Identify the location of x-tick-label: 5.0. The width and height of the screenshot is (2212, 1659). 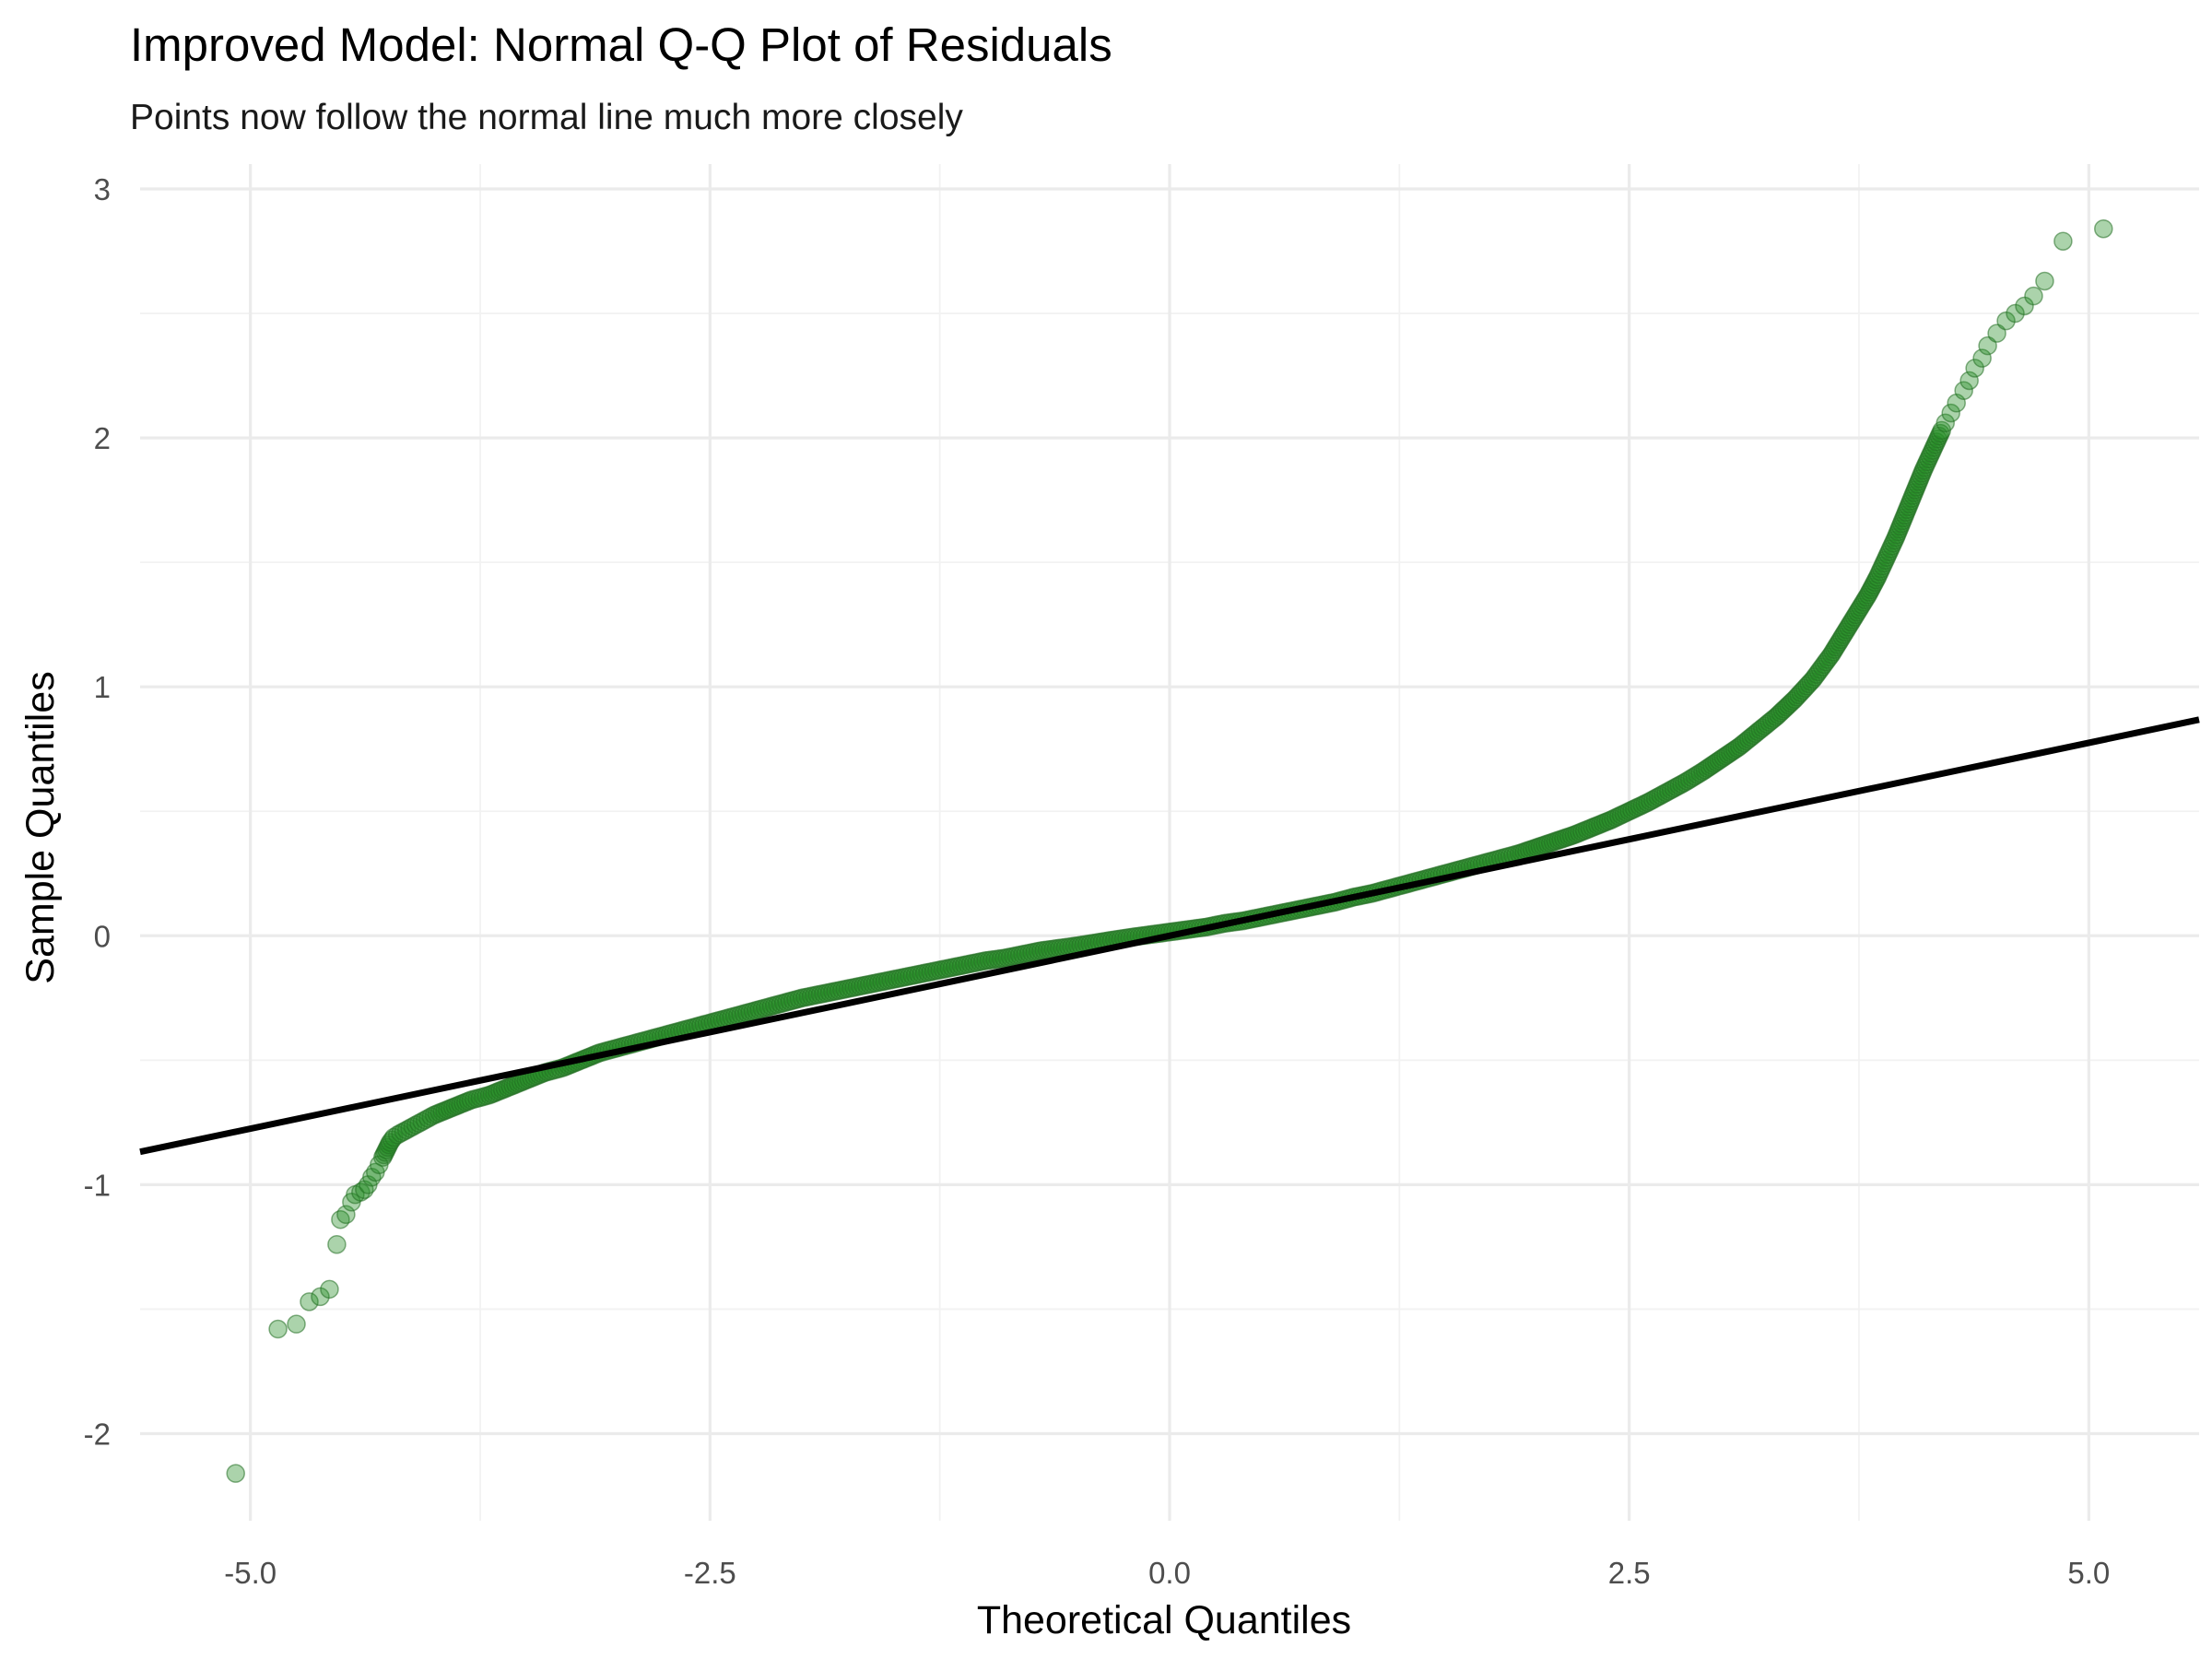
(2088, 1573).